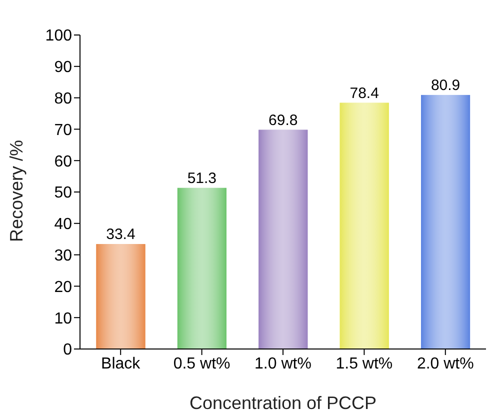  I want to click on data-label: 80.9, so click(445, 85).